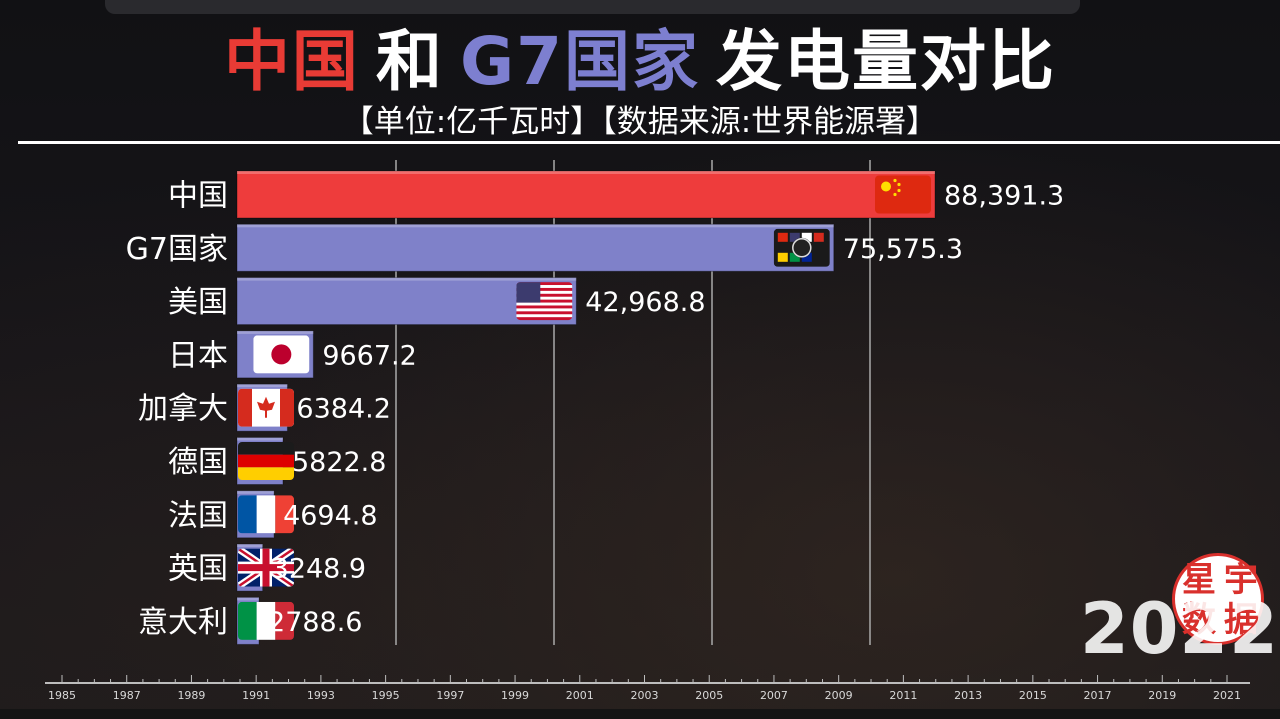 This screenshot has height=719, width=1280. I want to click on italy-flag-icon, so click(266, 620).